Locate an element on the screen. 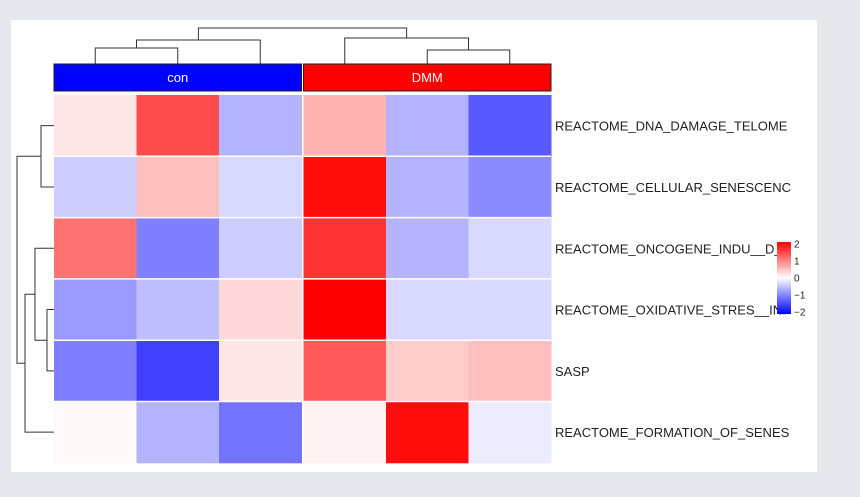  row-label: REACTOME_CELLULAR_SENESCENC is located at coordinates (673, 187).